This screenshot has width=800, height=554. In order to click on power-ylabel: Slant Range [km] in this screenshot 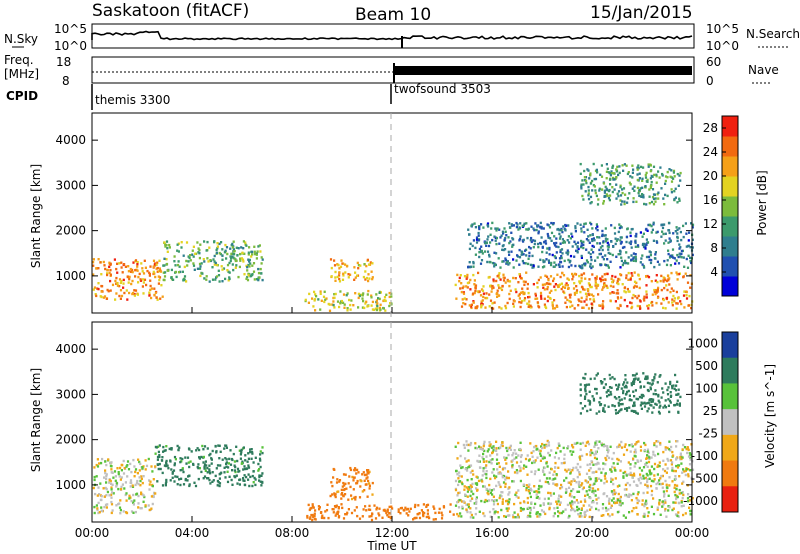, I will do `click(36, 216)`.